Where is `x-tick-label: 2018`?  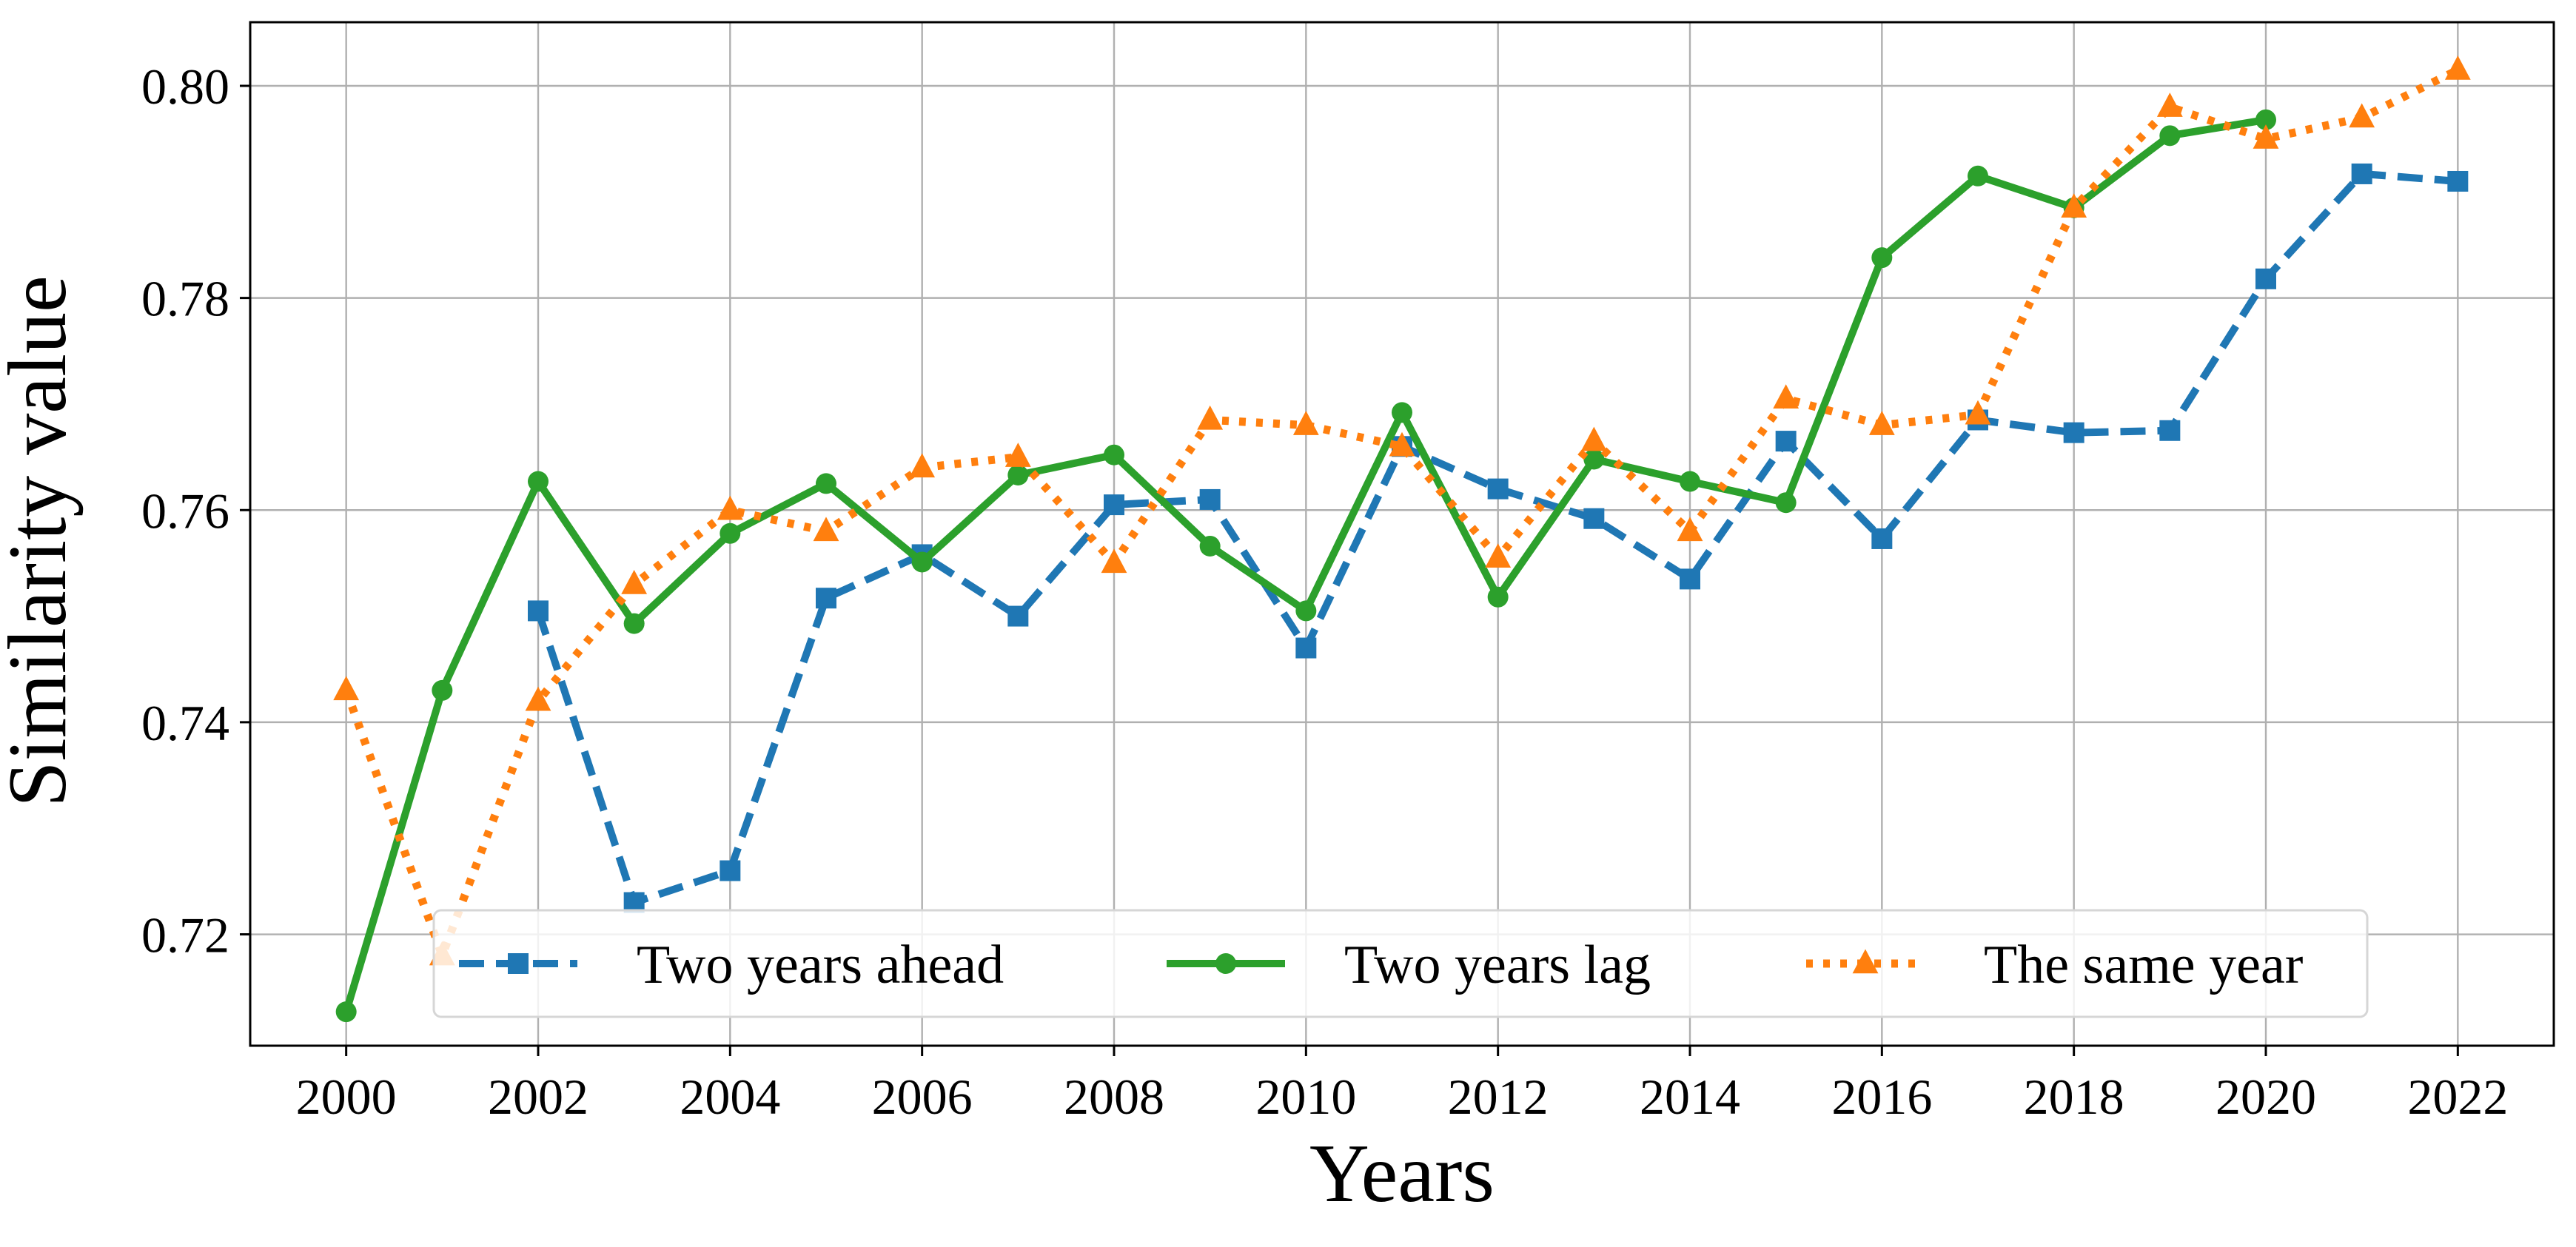
x-tick-label: 2018 is located at coordinates (2074, 1097).